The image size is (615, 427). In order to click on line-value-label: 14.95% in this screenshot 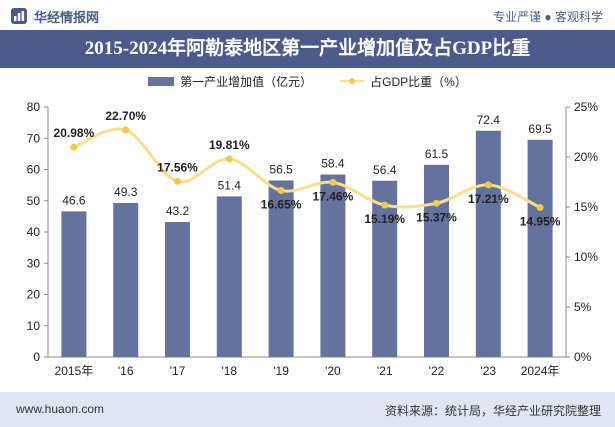, I will do `click(540, 222)`.